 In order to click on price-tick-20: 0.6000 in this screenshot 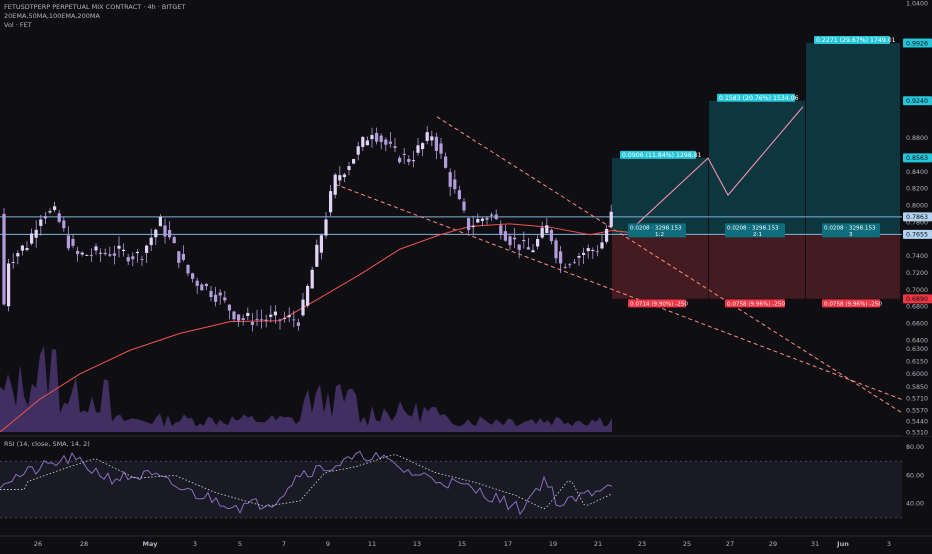, I will do `click(917, 374)`.